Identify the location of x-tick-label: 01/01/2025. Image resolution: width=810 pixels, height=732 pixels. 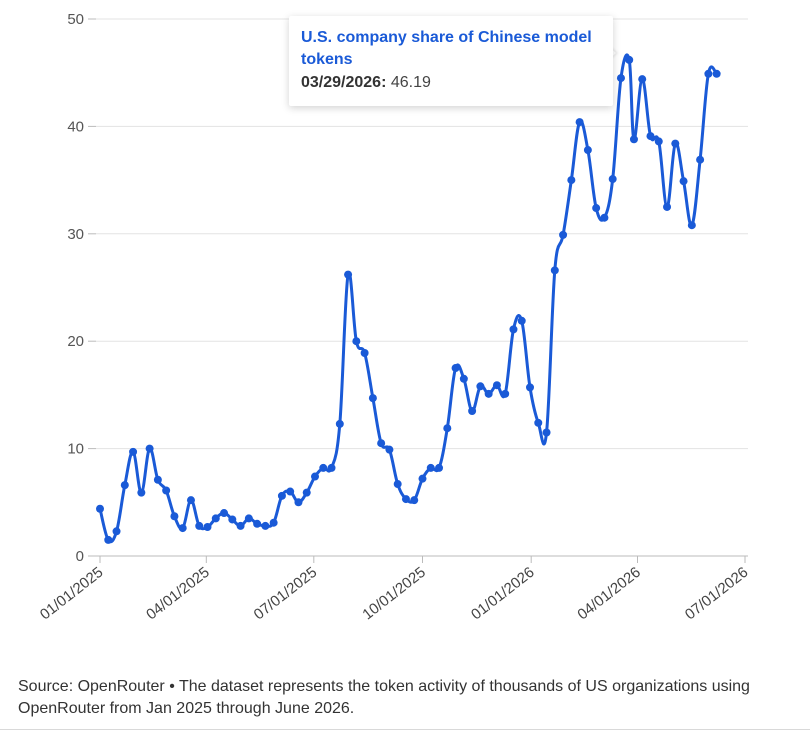
(72, 594).